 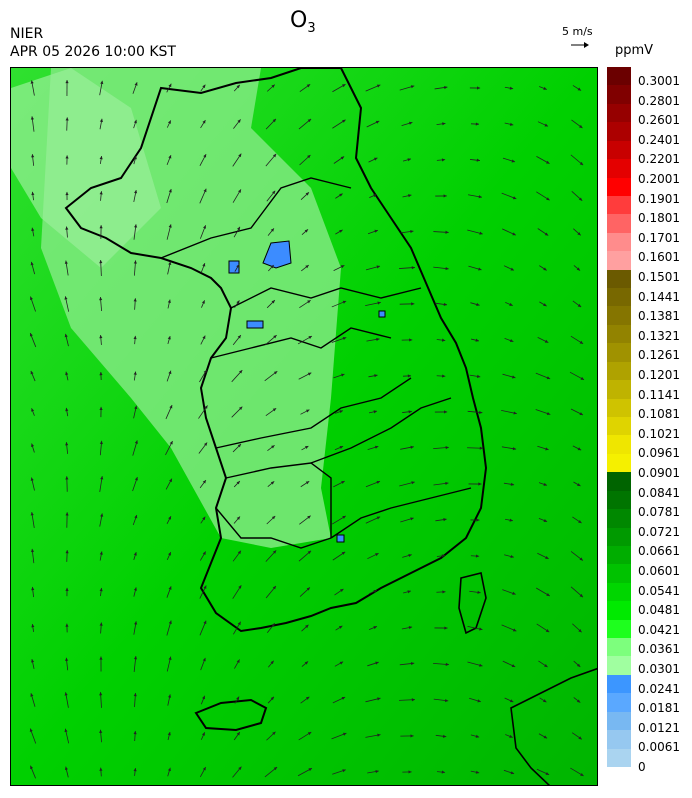 What do you see at coordinates (659, 316) in the screenshot?
I see `colorbar-tick-label: 0.1381` at bounding box center [659, 316].